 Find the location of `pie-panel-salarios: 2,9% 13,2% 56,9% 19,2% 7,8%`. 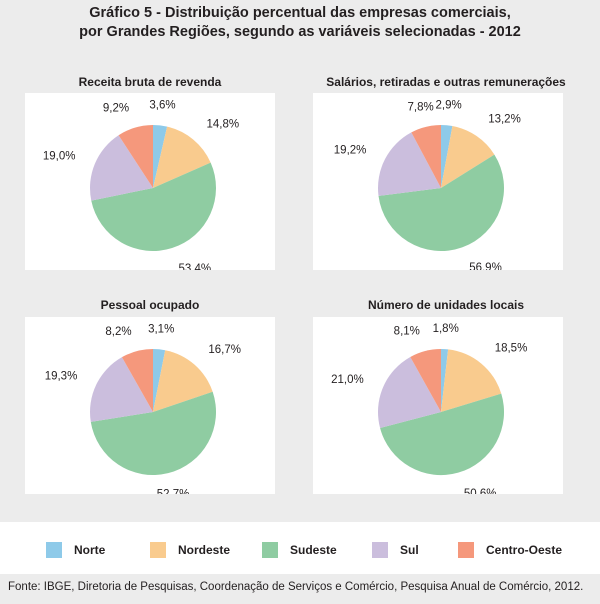

pie-panel-salarios: 2,9% 13,2% 56,9% 19,2% 7,8% is located at coordinates (438, 181).